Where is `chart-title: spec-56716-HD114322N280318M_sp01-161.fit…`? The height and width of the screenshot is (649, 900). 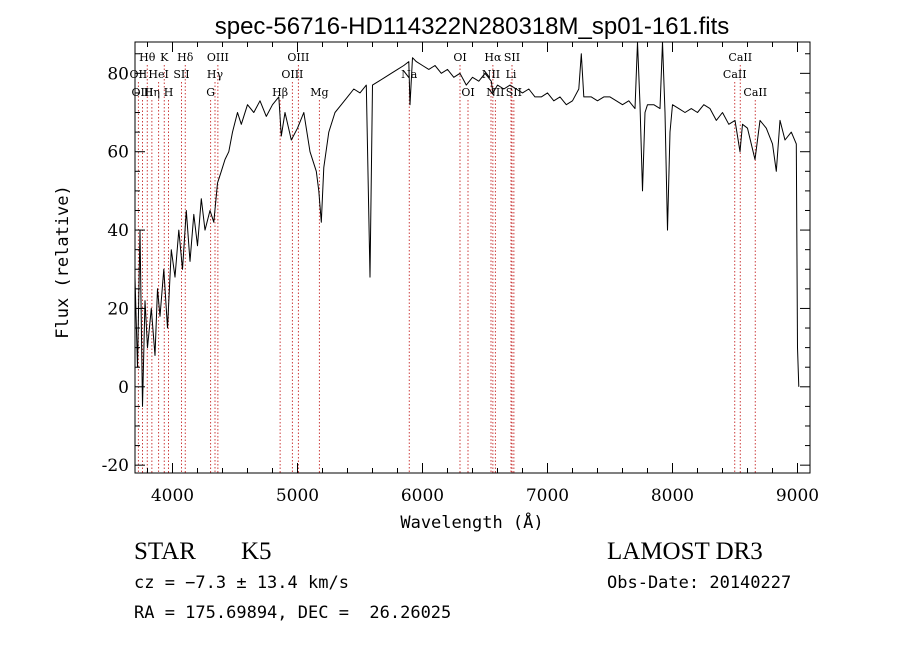 chart-title: spec-56716-HD114322N280318M_sp01-161.fit… is located at coordinates (472, 26).